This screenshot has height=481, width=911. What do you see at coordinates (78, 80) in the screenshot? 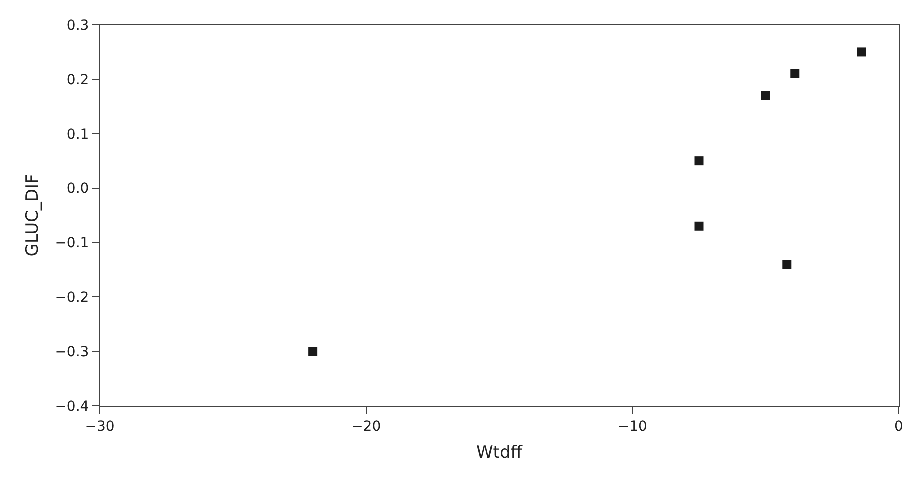
I see `y-tick-label: 0.2` at bounding box center [78, 80].